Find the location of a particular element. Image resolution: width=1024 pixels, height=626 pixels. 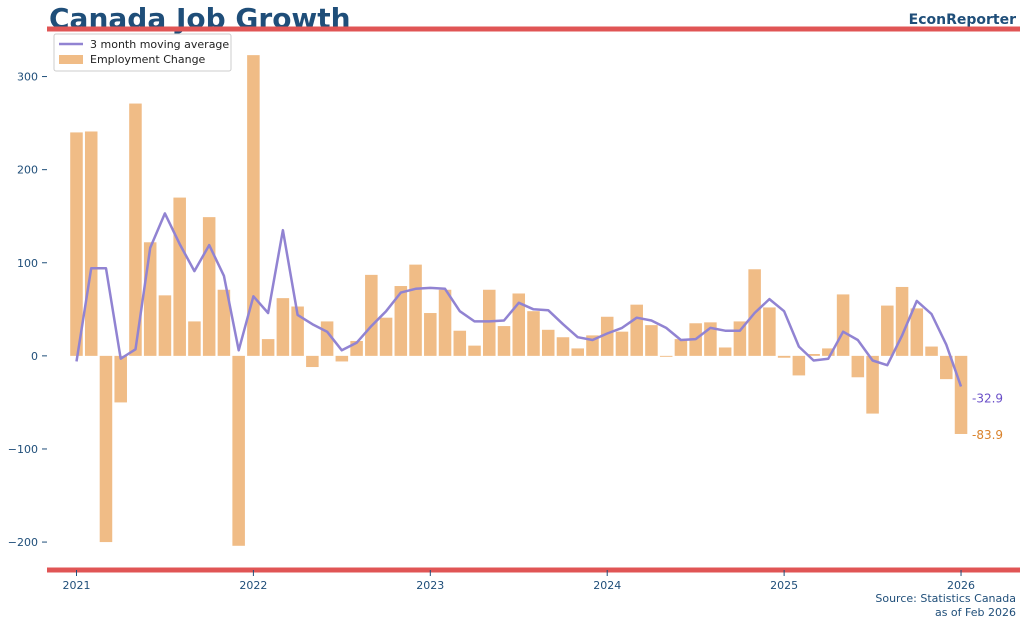

legend-box is located at coordinates (142, 52).